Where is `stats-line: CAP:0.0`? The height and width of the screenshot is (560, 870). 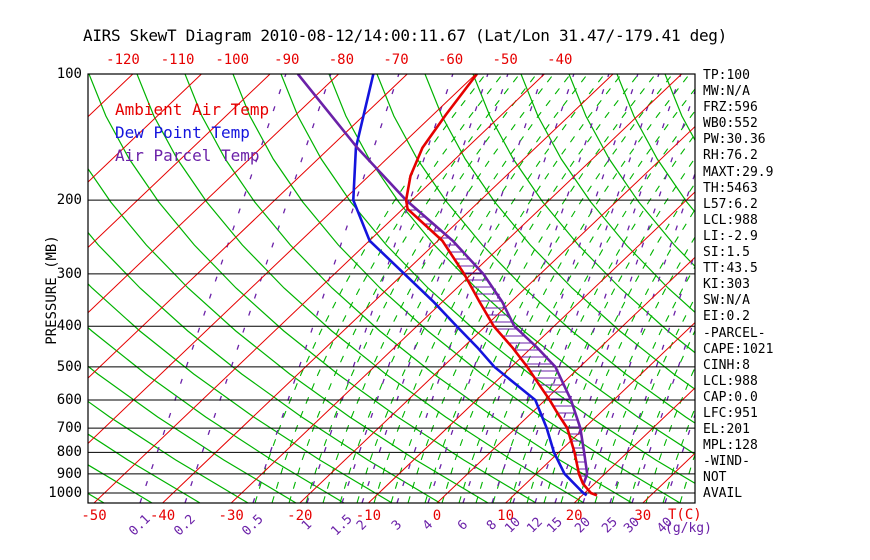
stats-line: CAP:0.0 is located at coordinates (730, 397).